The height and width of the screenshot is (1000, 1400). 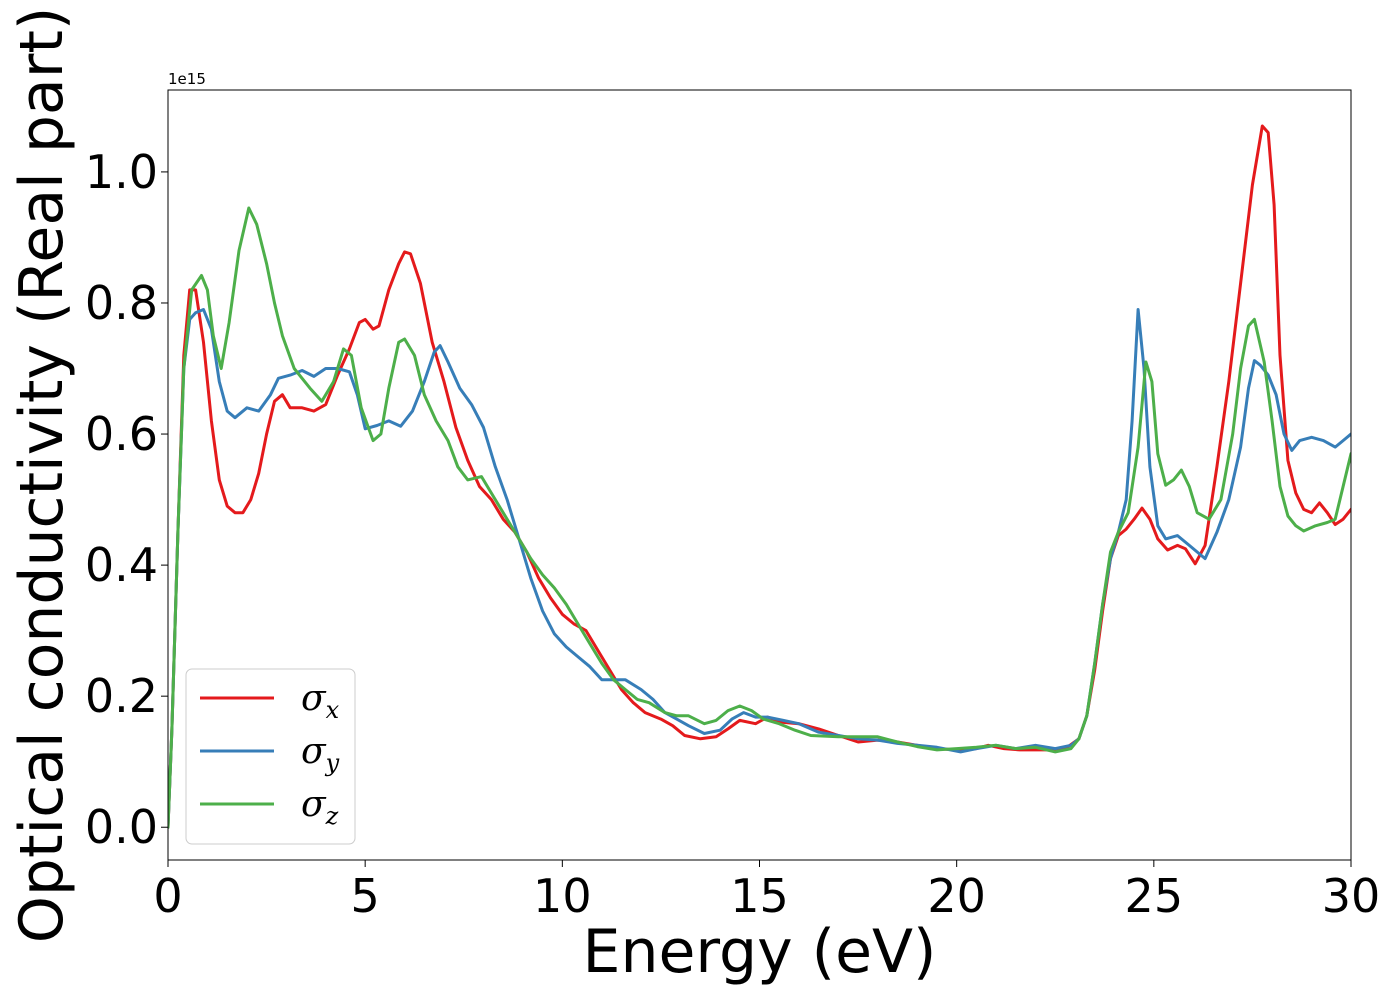 I want to click on x-tick-label: 20, so click(x=956, y=896).